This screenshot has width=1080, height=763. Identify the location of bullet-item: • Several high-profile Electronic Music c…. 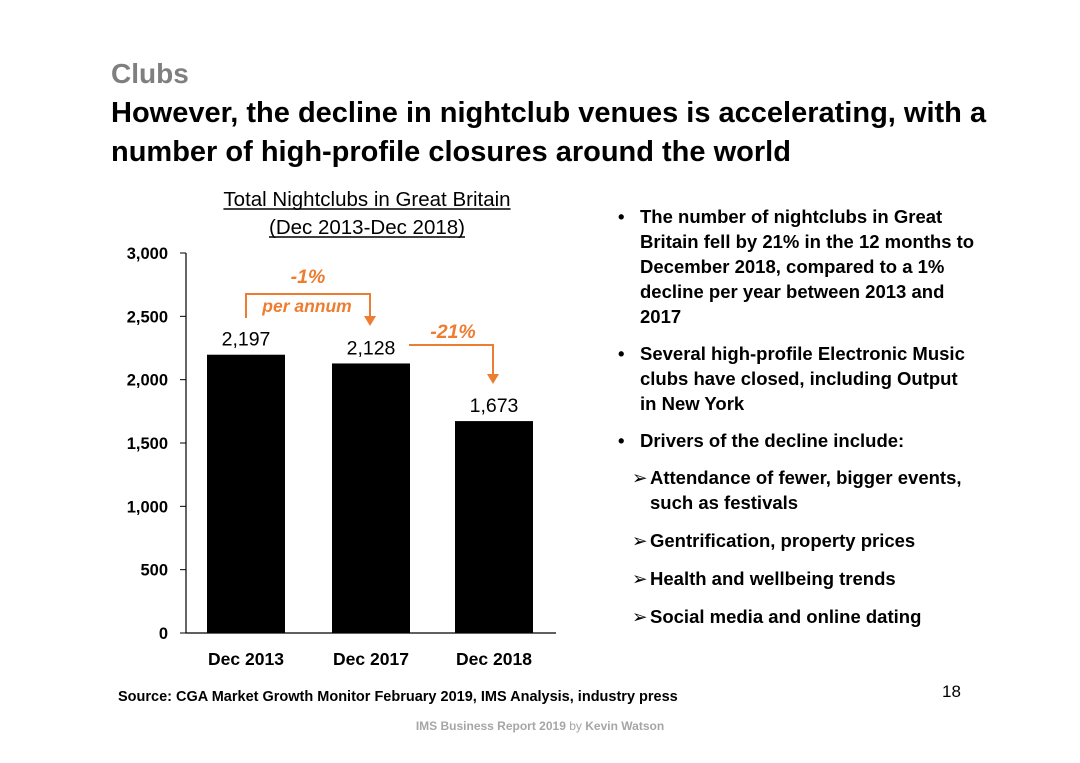
(798, 378).